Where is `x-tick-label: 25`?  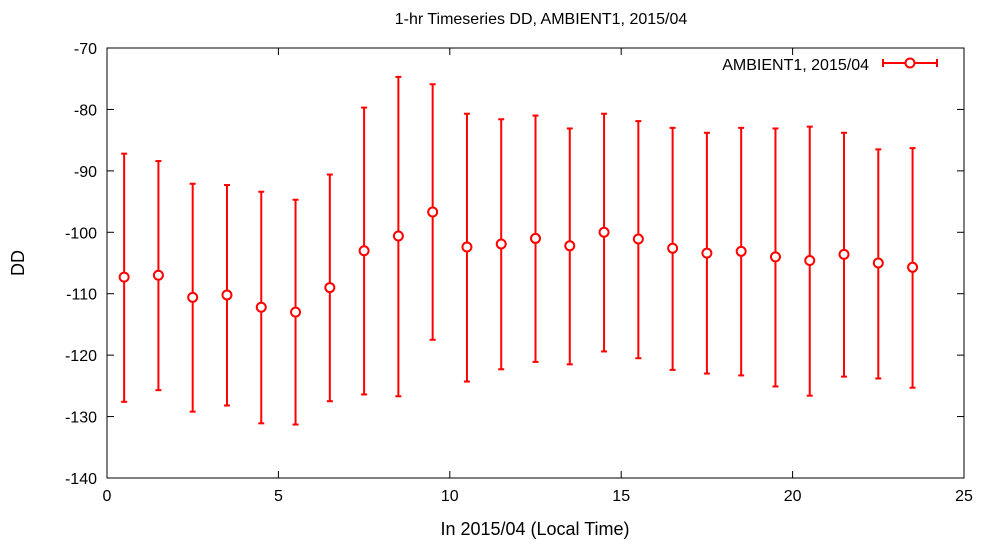 x-tick-label: 25 is located at coordinates (964, 496).